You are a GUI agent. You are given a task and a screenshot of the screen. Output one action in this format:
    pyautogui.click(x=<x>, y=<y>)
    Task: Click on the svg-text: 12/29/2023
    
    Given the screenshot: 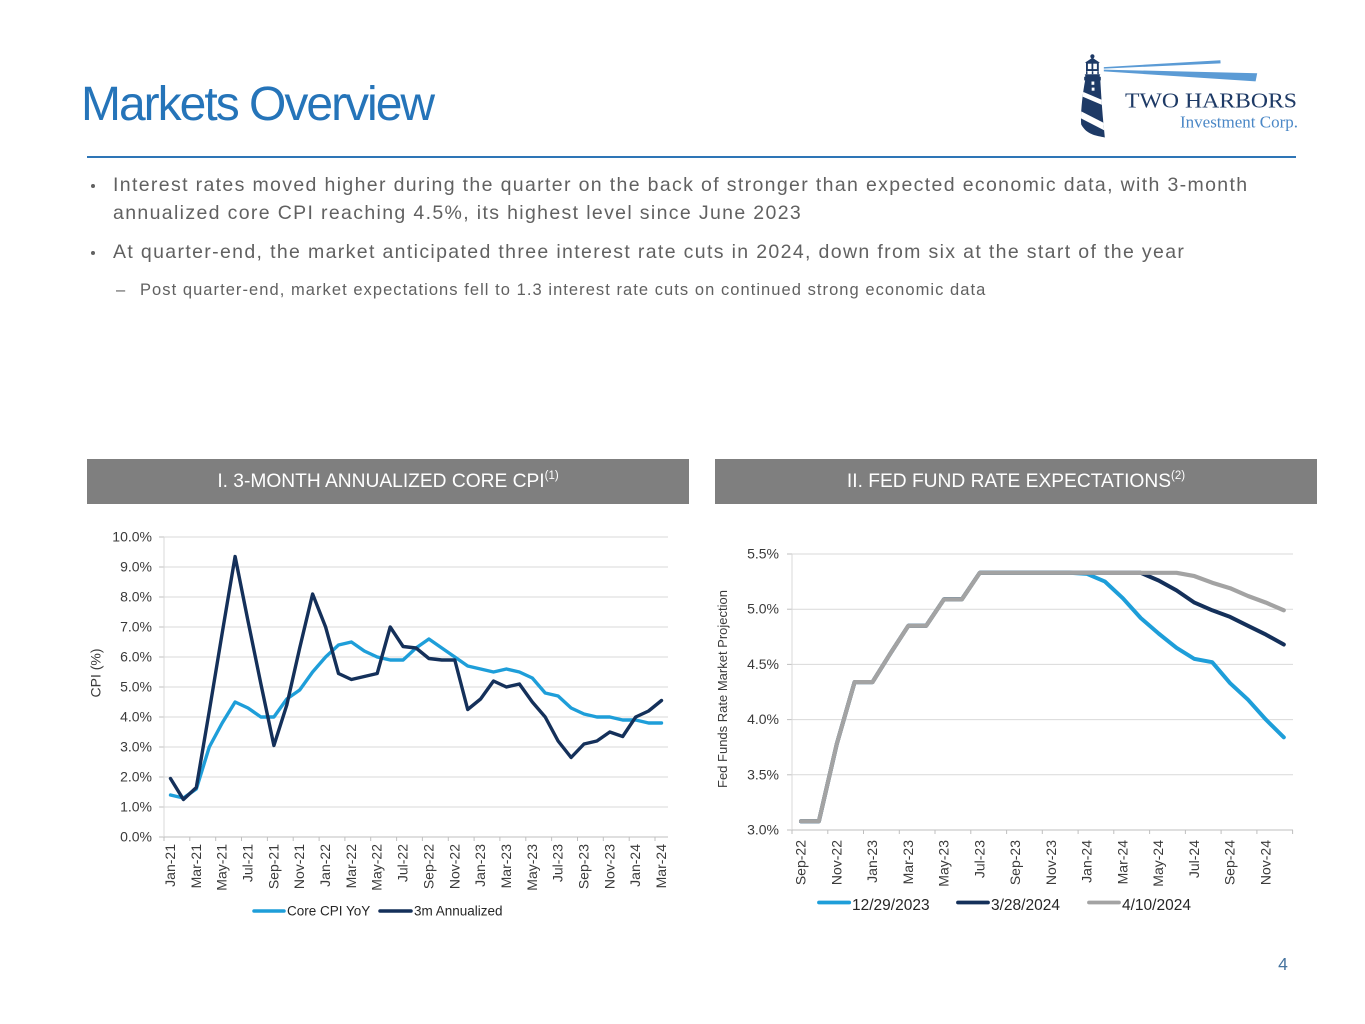 What is the action you would take?
    pyautogui.click(x=891, y=905)
    